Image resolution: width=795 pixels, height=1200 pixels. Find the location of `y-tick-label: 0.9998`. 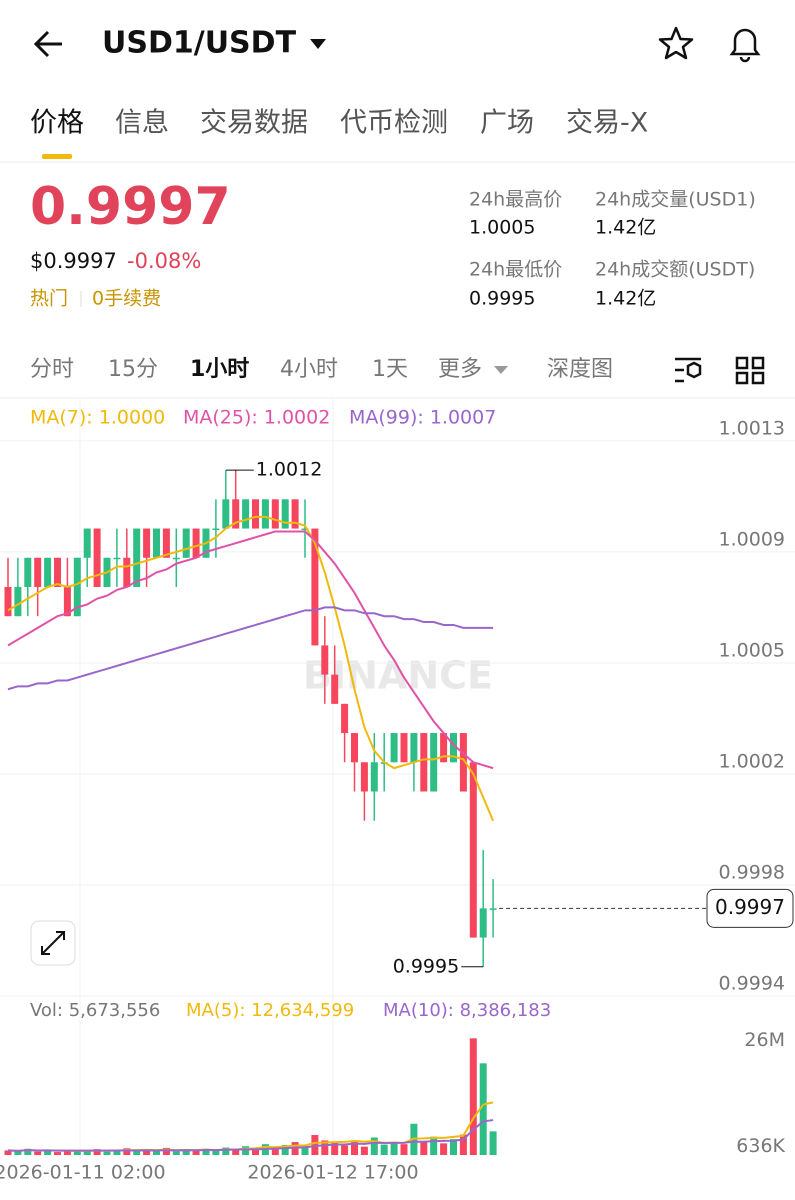

y-tick-label: 0.9998 is located at coordinates (752, 872).